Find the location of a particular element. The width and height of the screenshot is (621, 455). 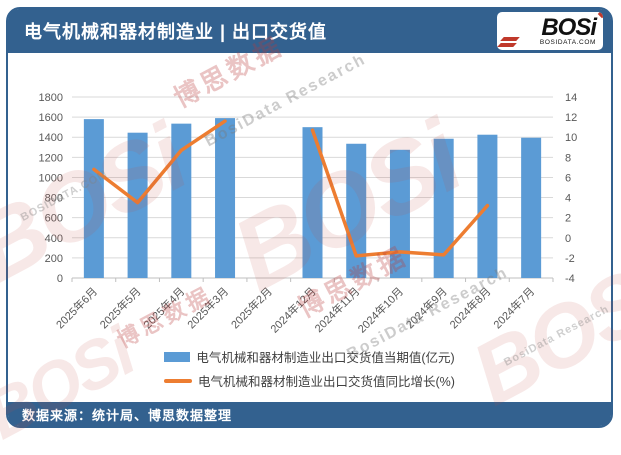

data-source-text: 数据来源：统计局、博思数据整理 is located at coordinates (127, 415).